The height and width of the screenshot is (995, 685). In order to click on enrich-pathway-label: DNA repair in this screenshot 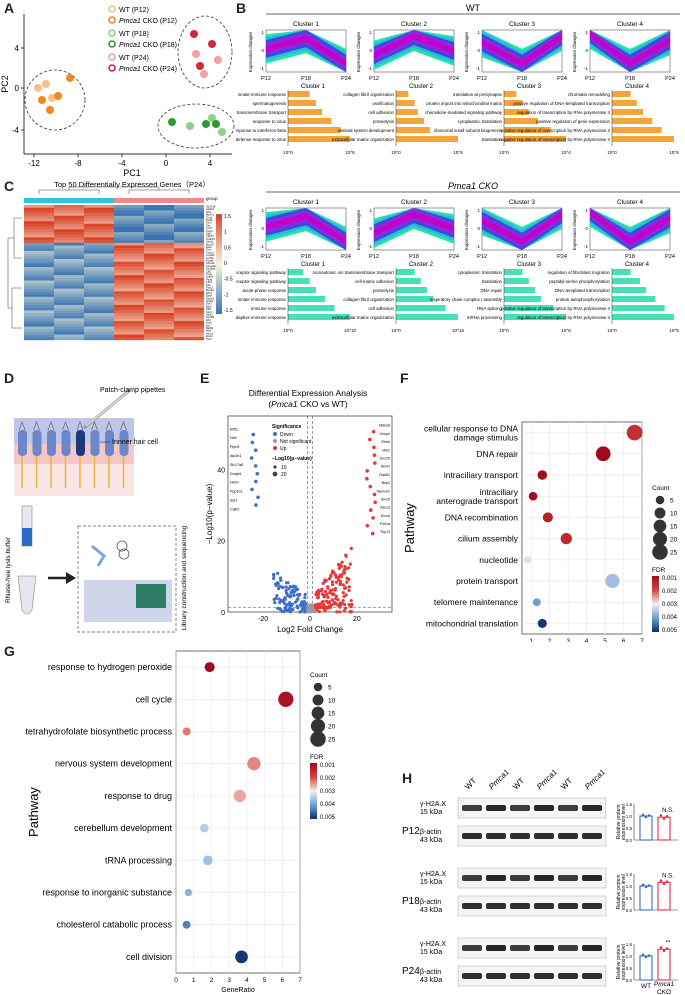, I will do `click(497, 454)`.